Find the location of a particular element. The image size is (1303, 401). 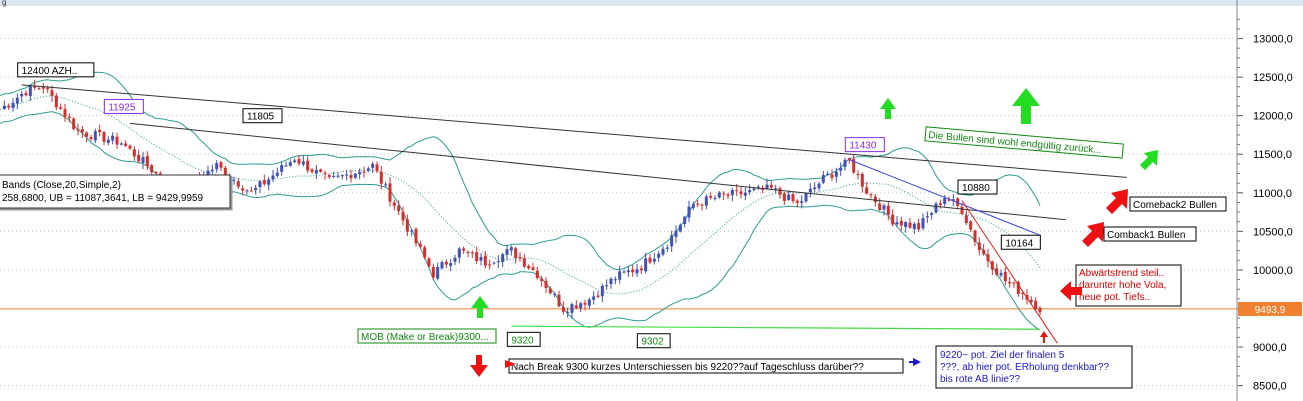

red-down-arrow-icon is located at coordinates (479, 366).